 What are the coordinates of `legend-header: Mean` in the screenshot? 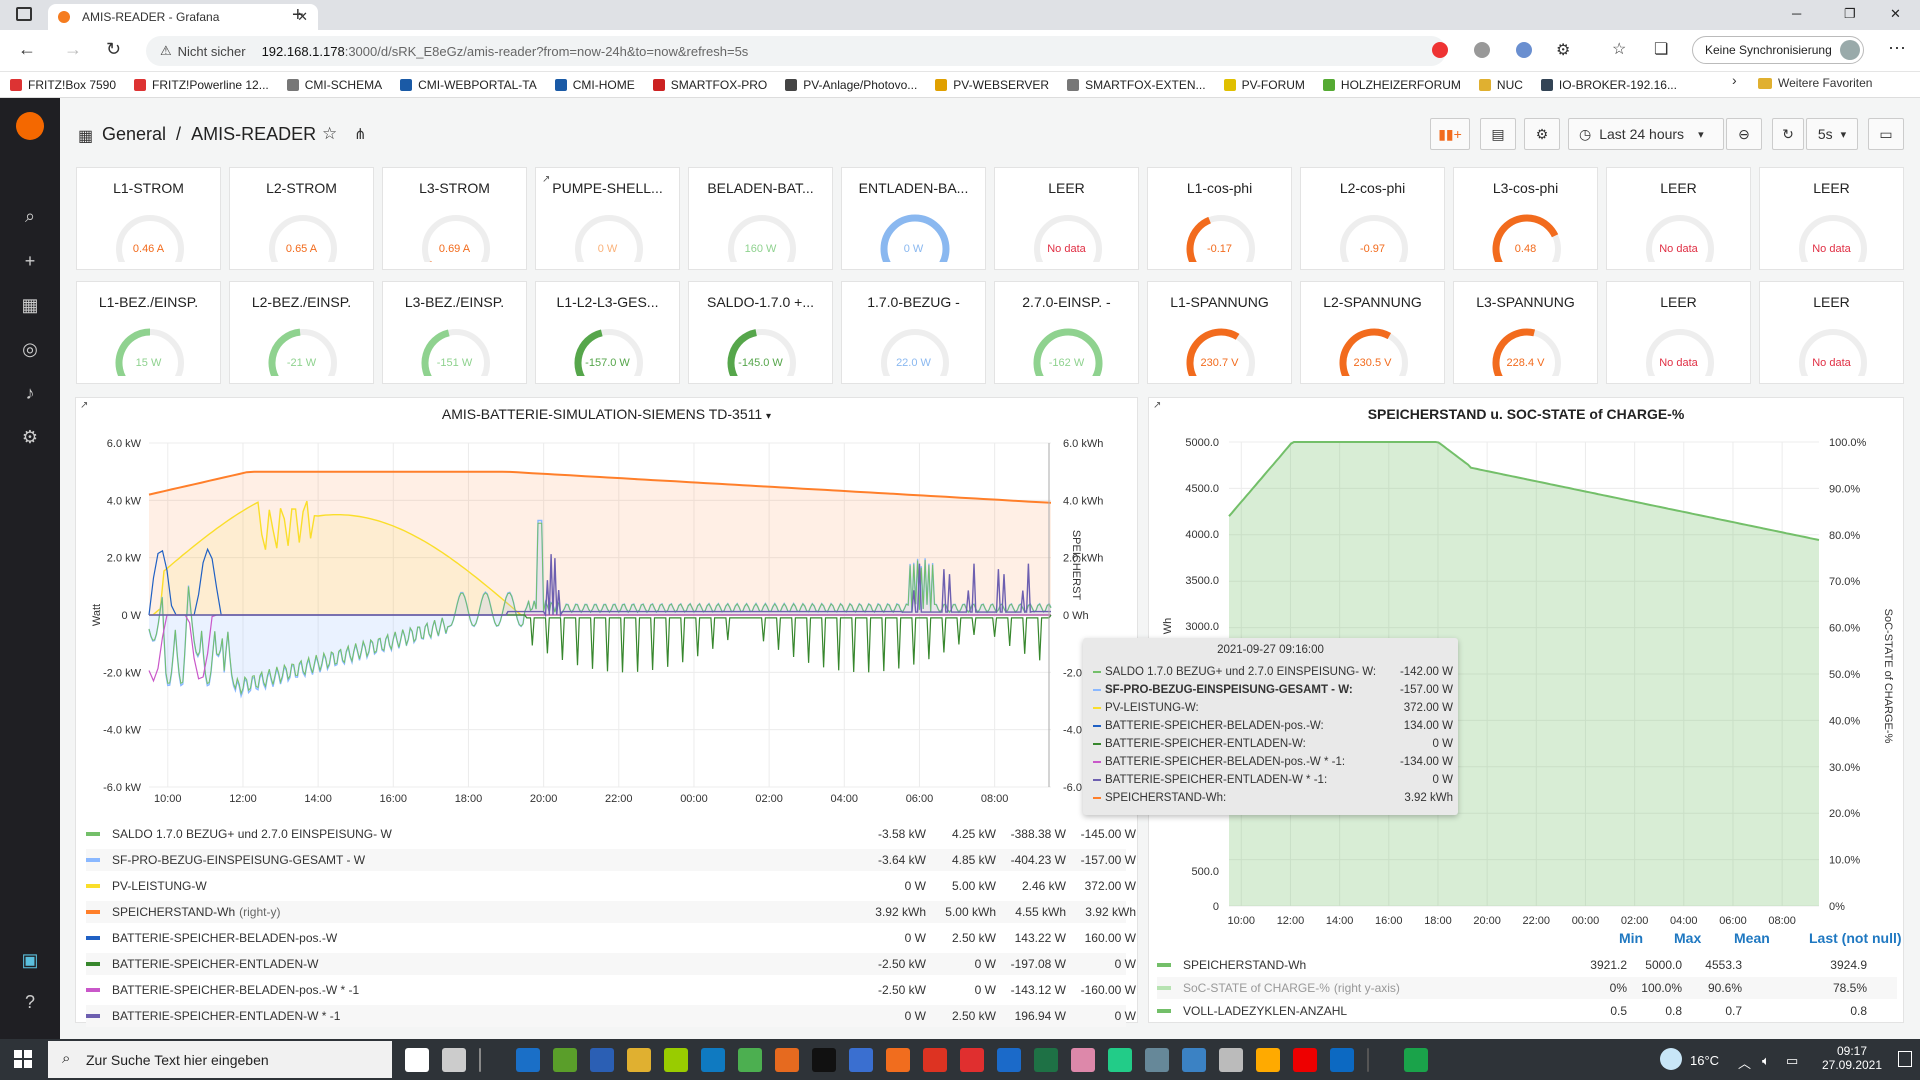 It's located at (1752, 938).